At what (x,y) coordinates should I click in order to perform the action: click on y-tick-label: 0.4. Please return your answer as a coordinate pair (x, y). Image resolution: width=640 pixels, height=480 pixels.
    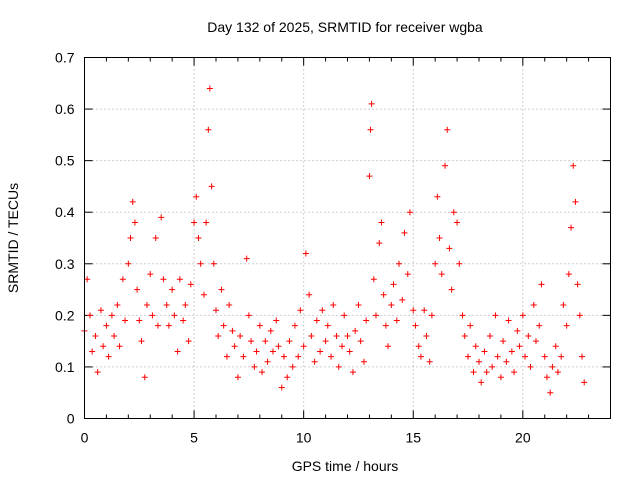
    Looking at the image, I should click on (65, 212).